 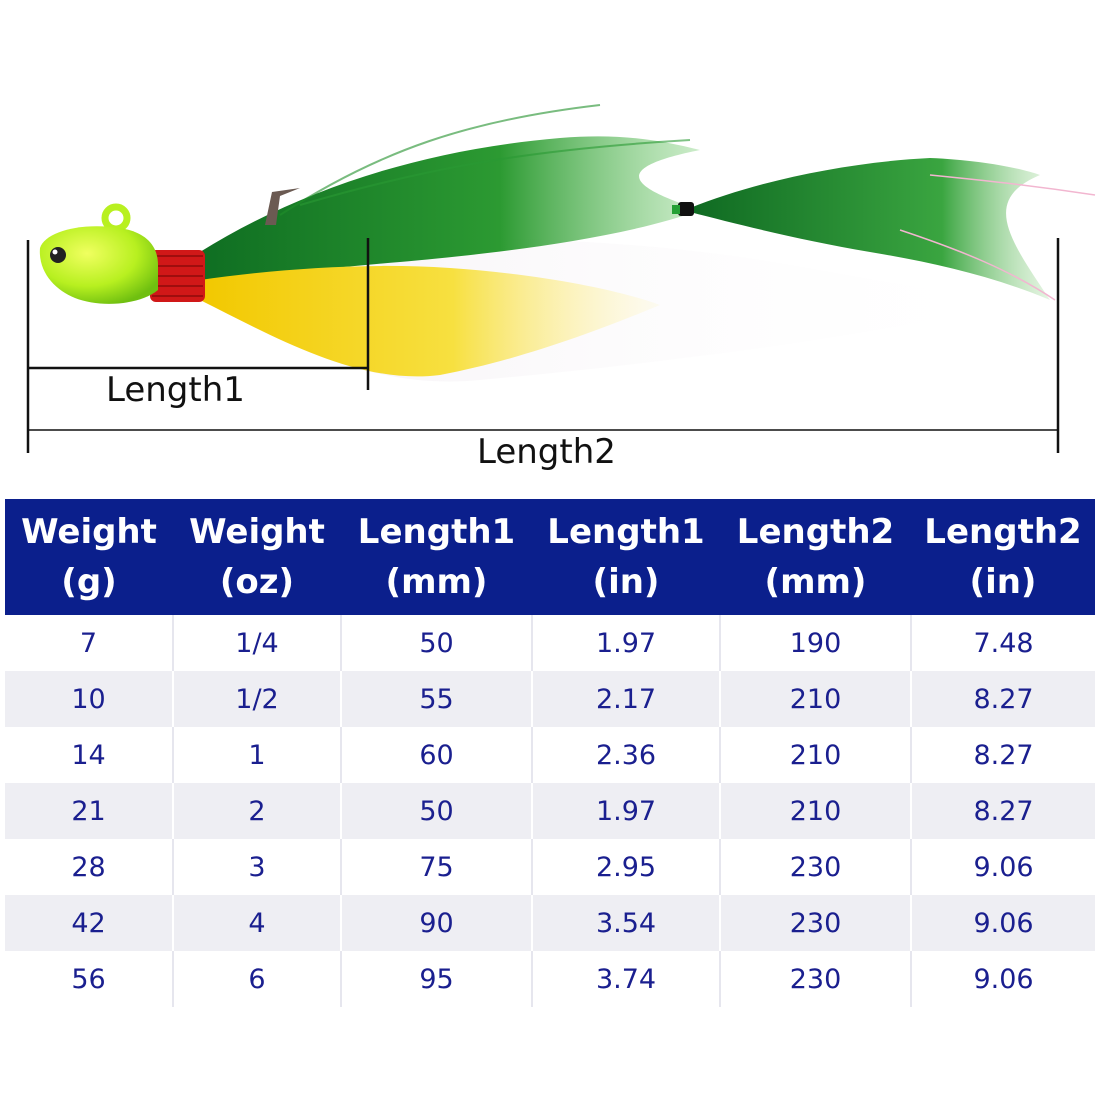 What do you see at coordinates (437, 867) in the screenshot?
I see `table-cell: 75` at bounding box center [437, 867].